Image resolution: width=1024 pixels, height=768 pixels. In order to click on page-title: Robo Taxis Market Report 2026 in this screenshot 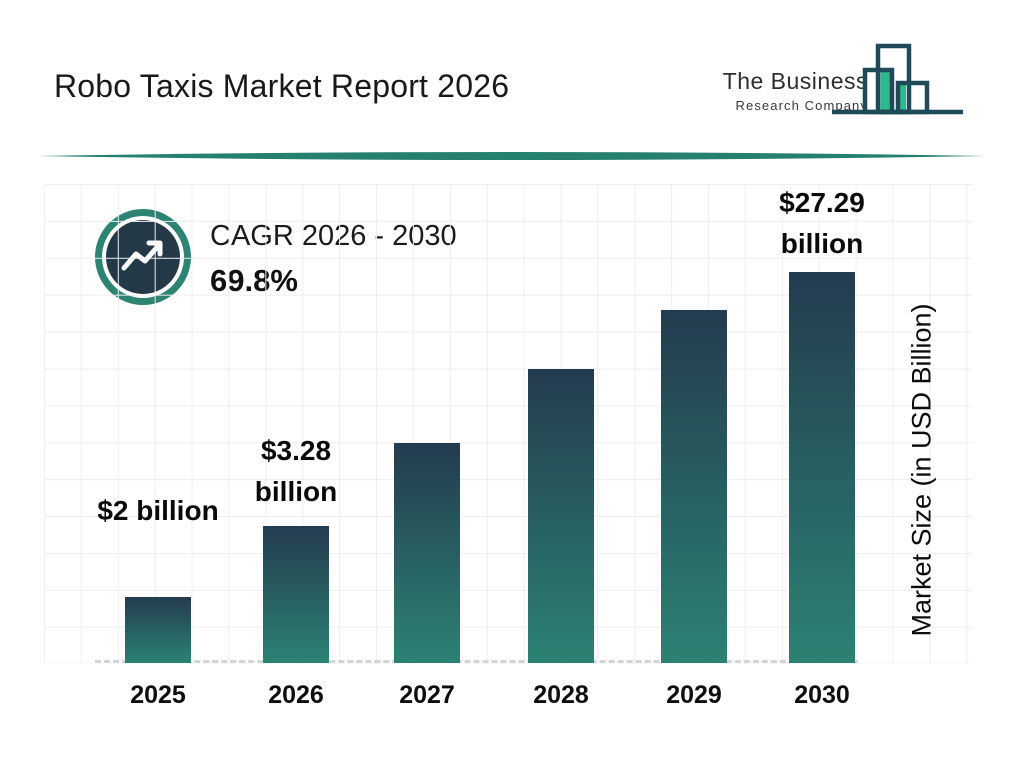, I will do `click(282, 86)`.